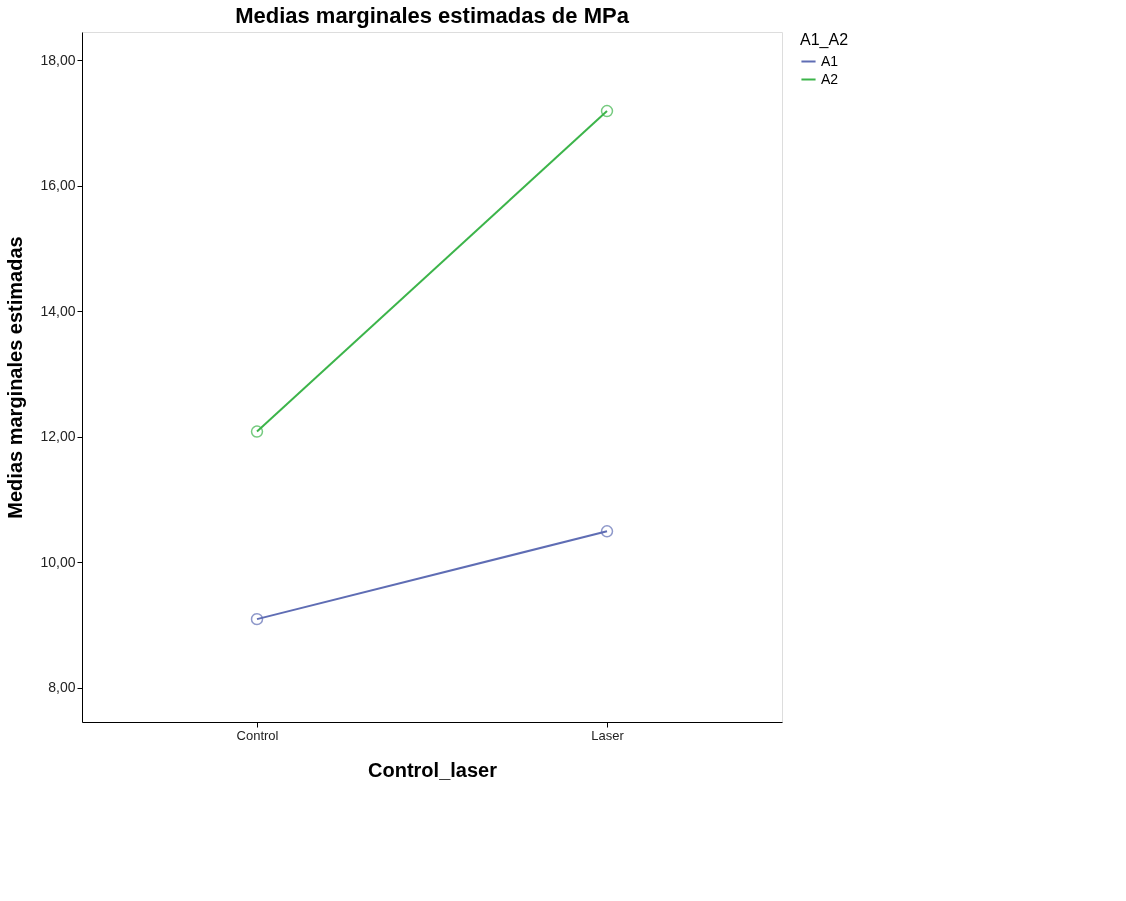 The height and width of the screenshot is (901, 1126). Describe the element at coordinates (58, 561) in the screenshot. I see `y-tick-label: 10,00` at that location.